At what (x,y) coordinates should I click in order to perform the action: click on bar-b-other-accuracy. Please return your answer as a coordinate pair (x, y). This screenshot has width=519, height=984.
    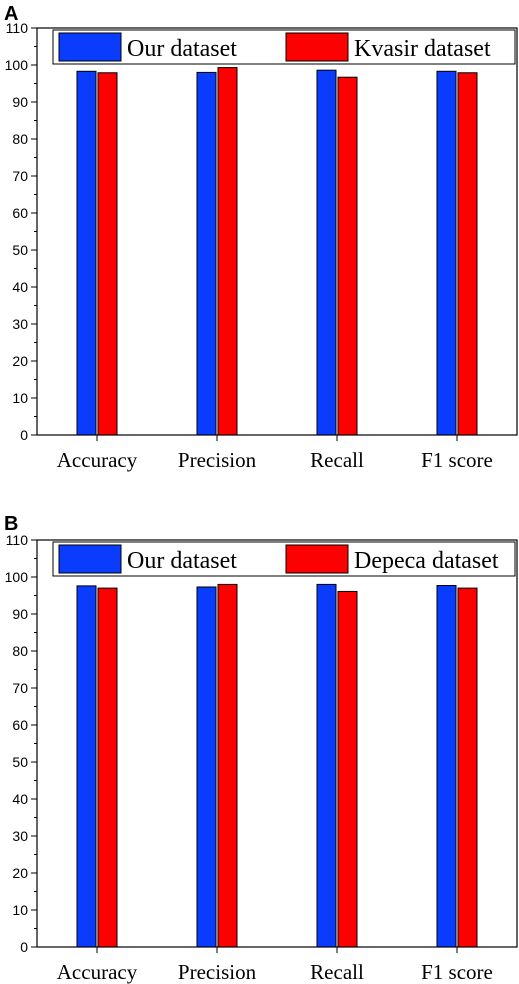
    Looking at the image, I should click on (107, 767).